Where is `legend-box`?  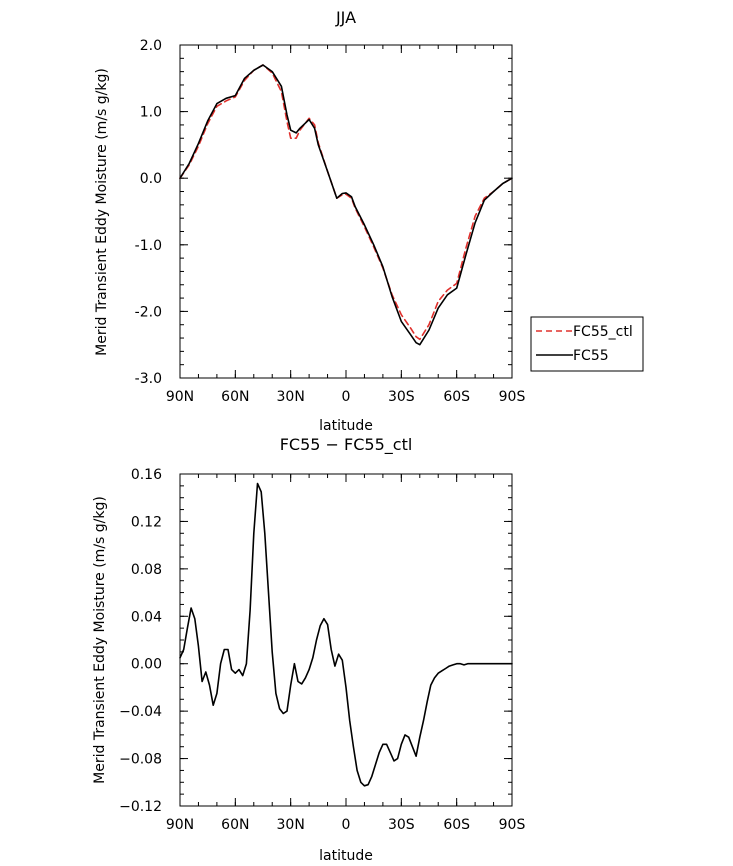 legend-box is located at coordinates (587, 344).